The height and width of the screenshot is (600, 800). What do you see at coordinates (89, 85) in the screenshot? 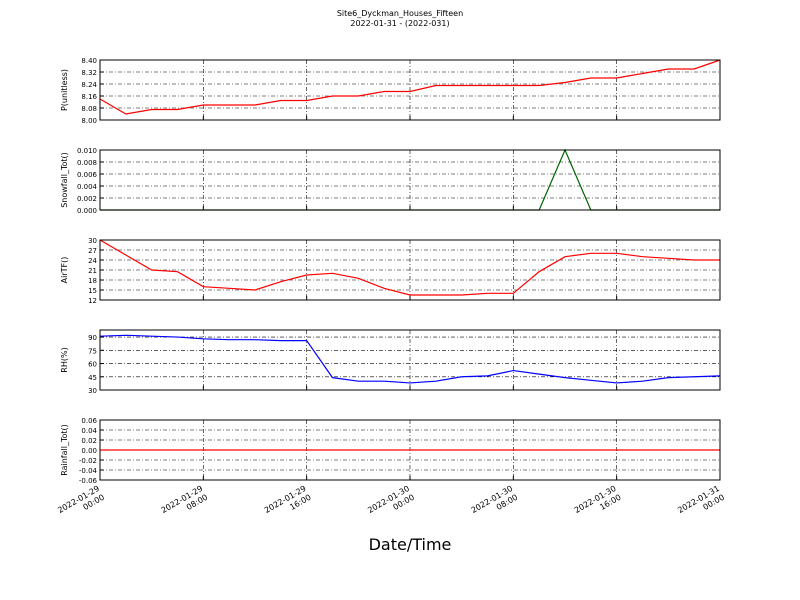
I see `y-tick-label: 8.24` at bounding box center [89, 85].